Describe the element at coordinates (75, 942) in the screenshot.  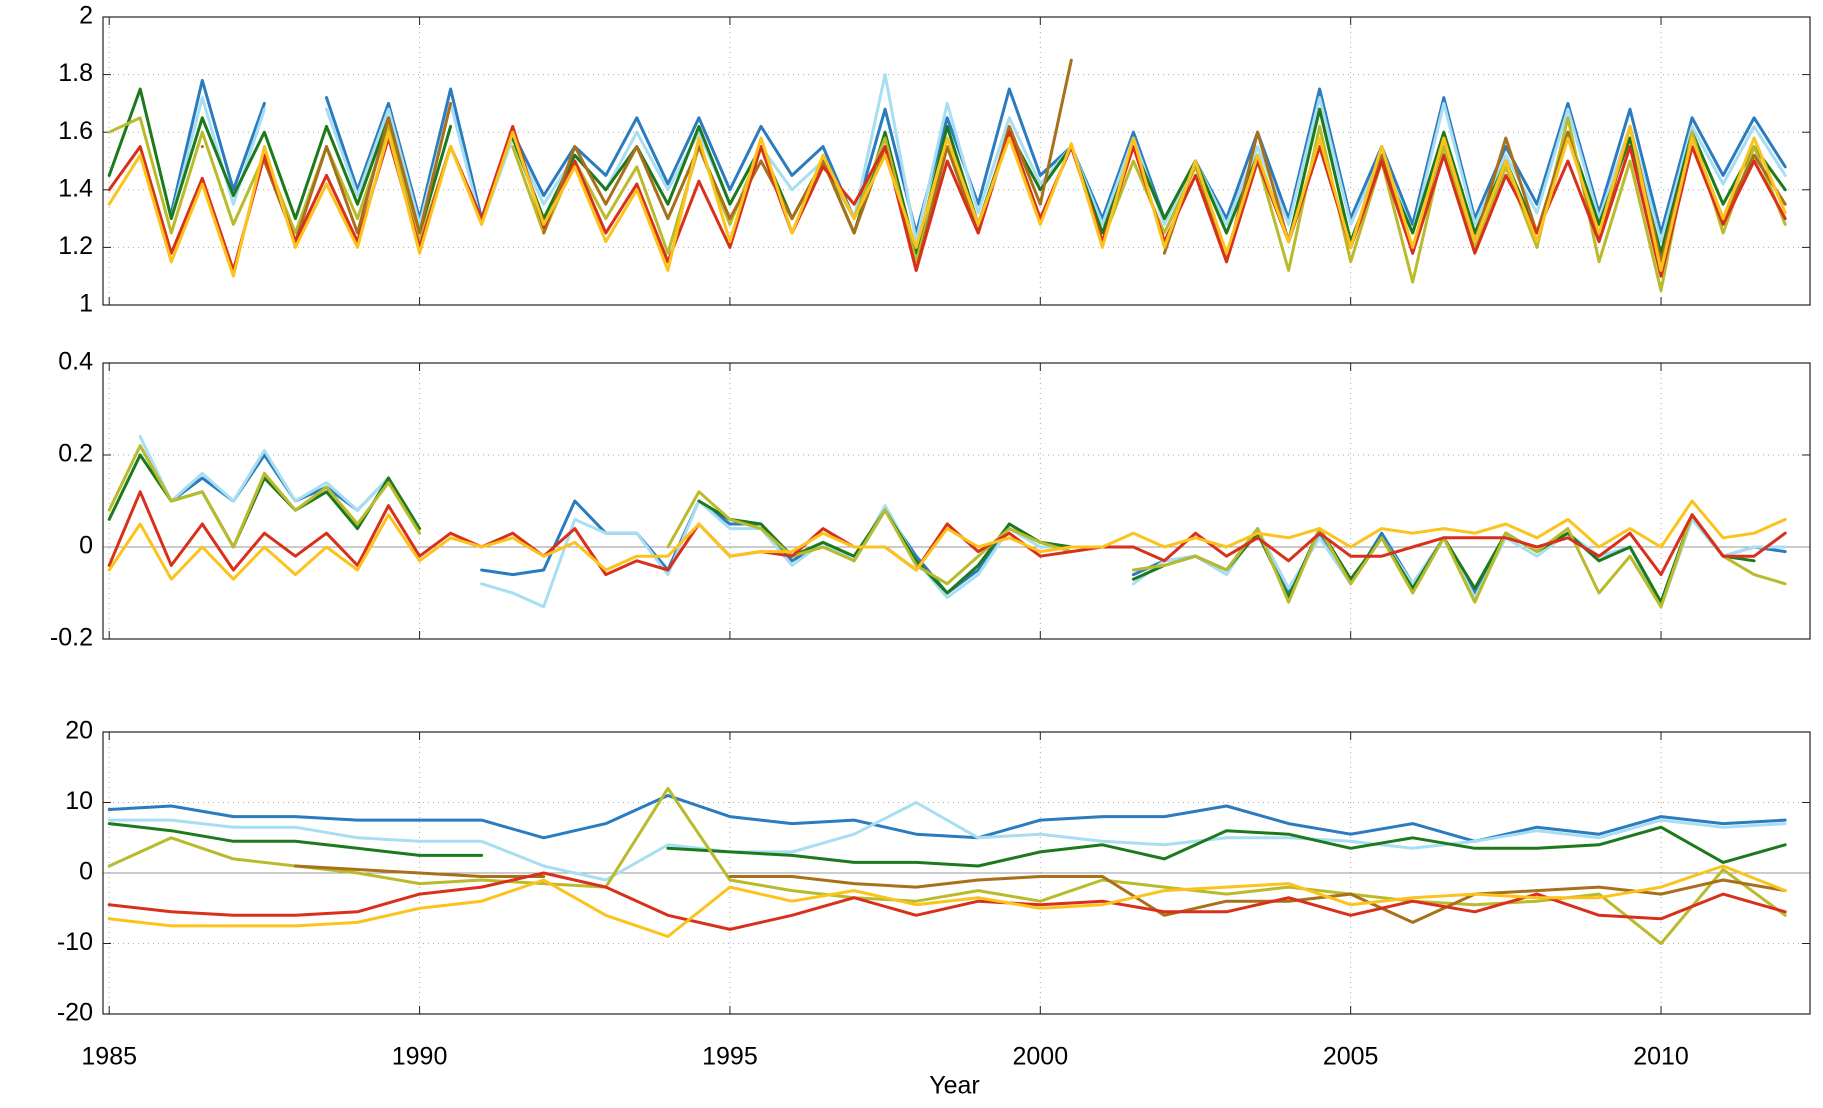
I see `y-tick-label: -10` at that location.